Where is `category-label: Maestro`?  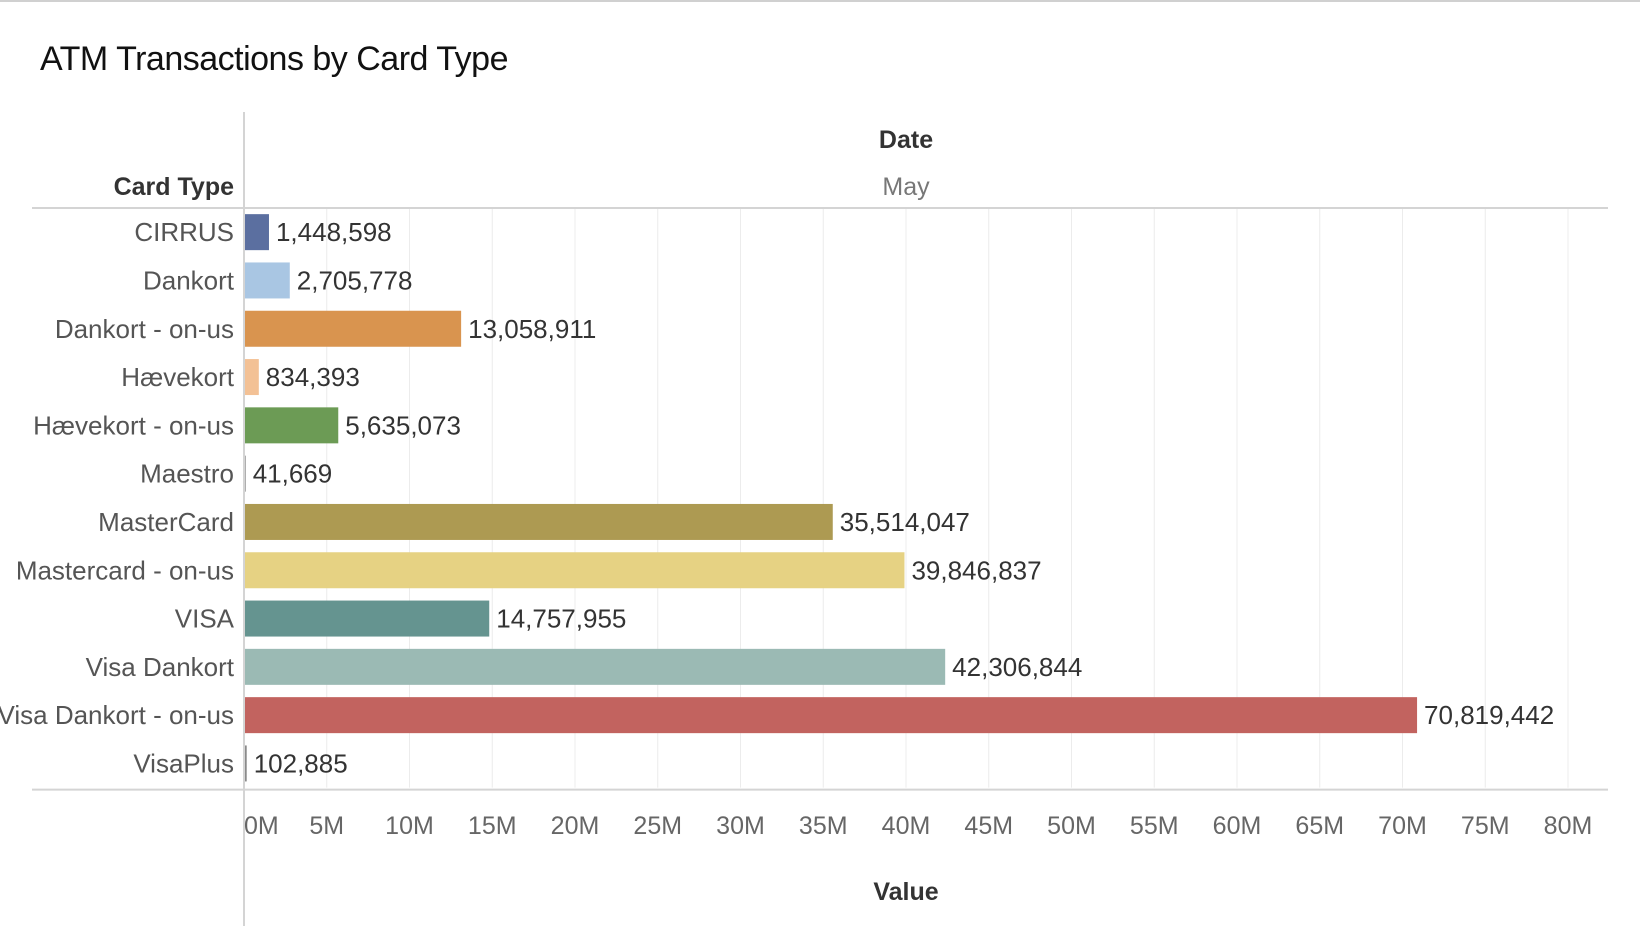 category-label: Maestro is located at coordinates (187, 474).